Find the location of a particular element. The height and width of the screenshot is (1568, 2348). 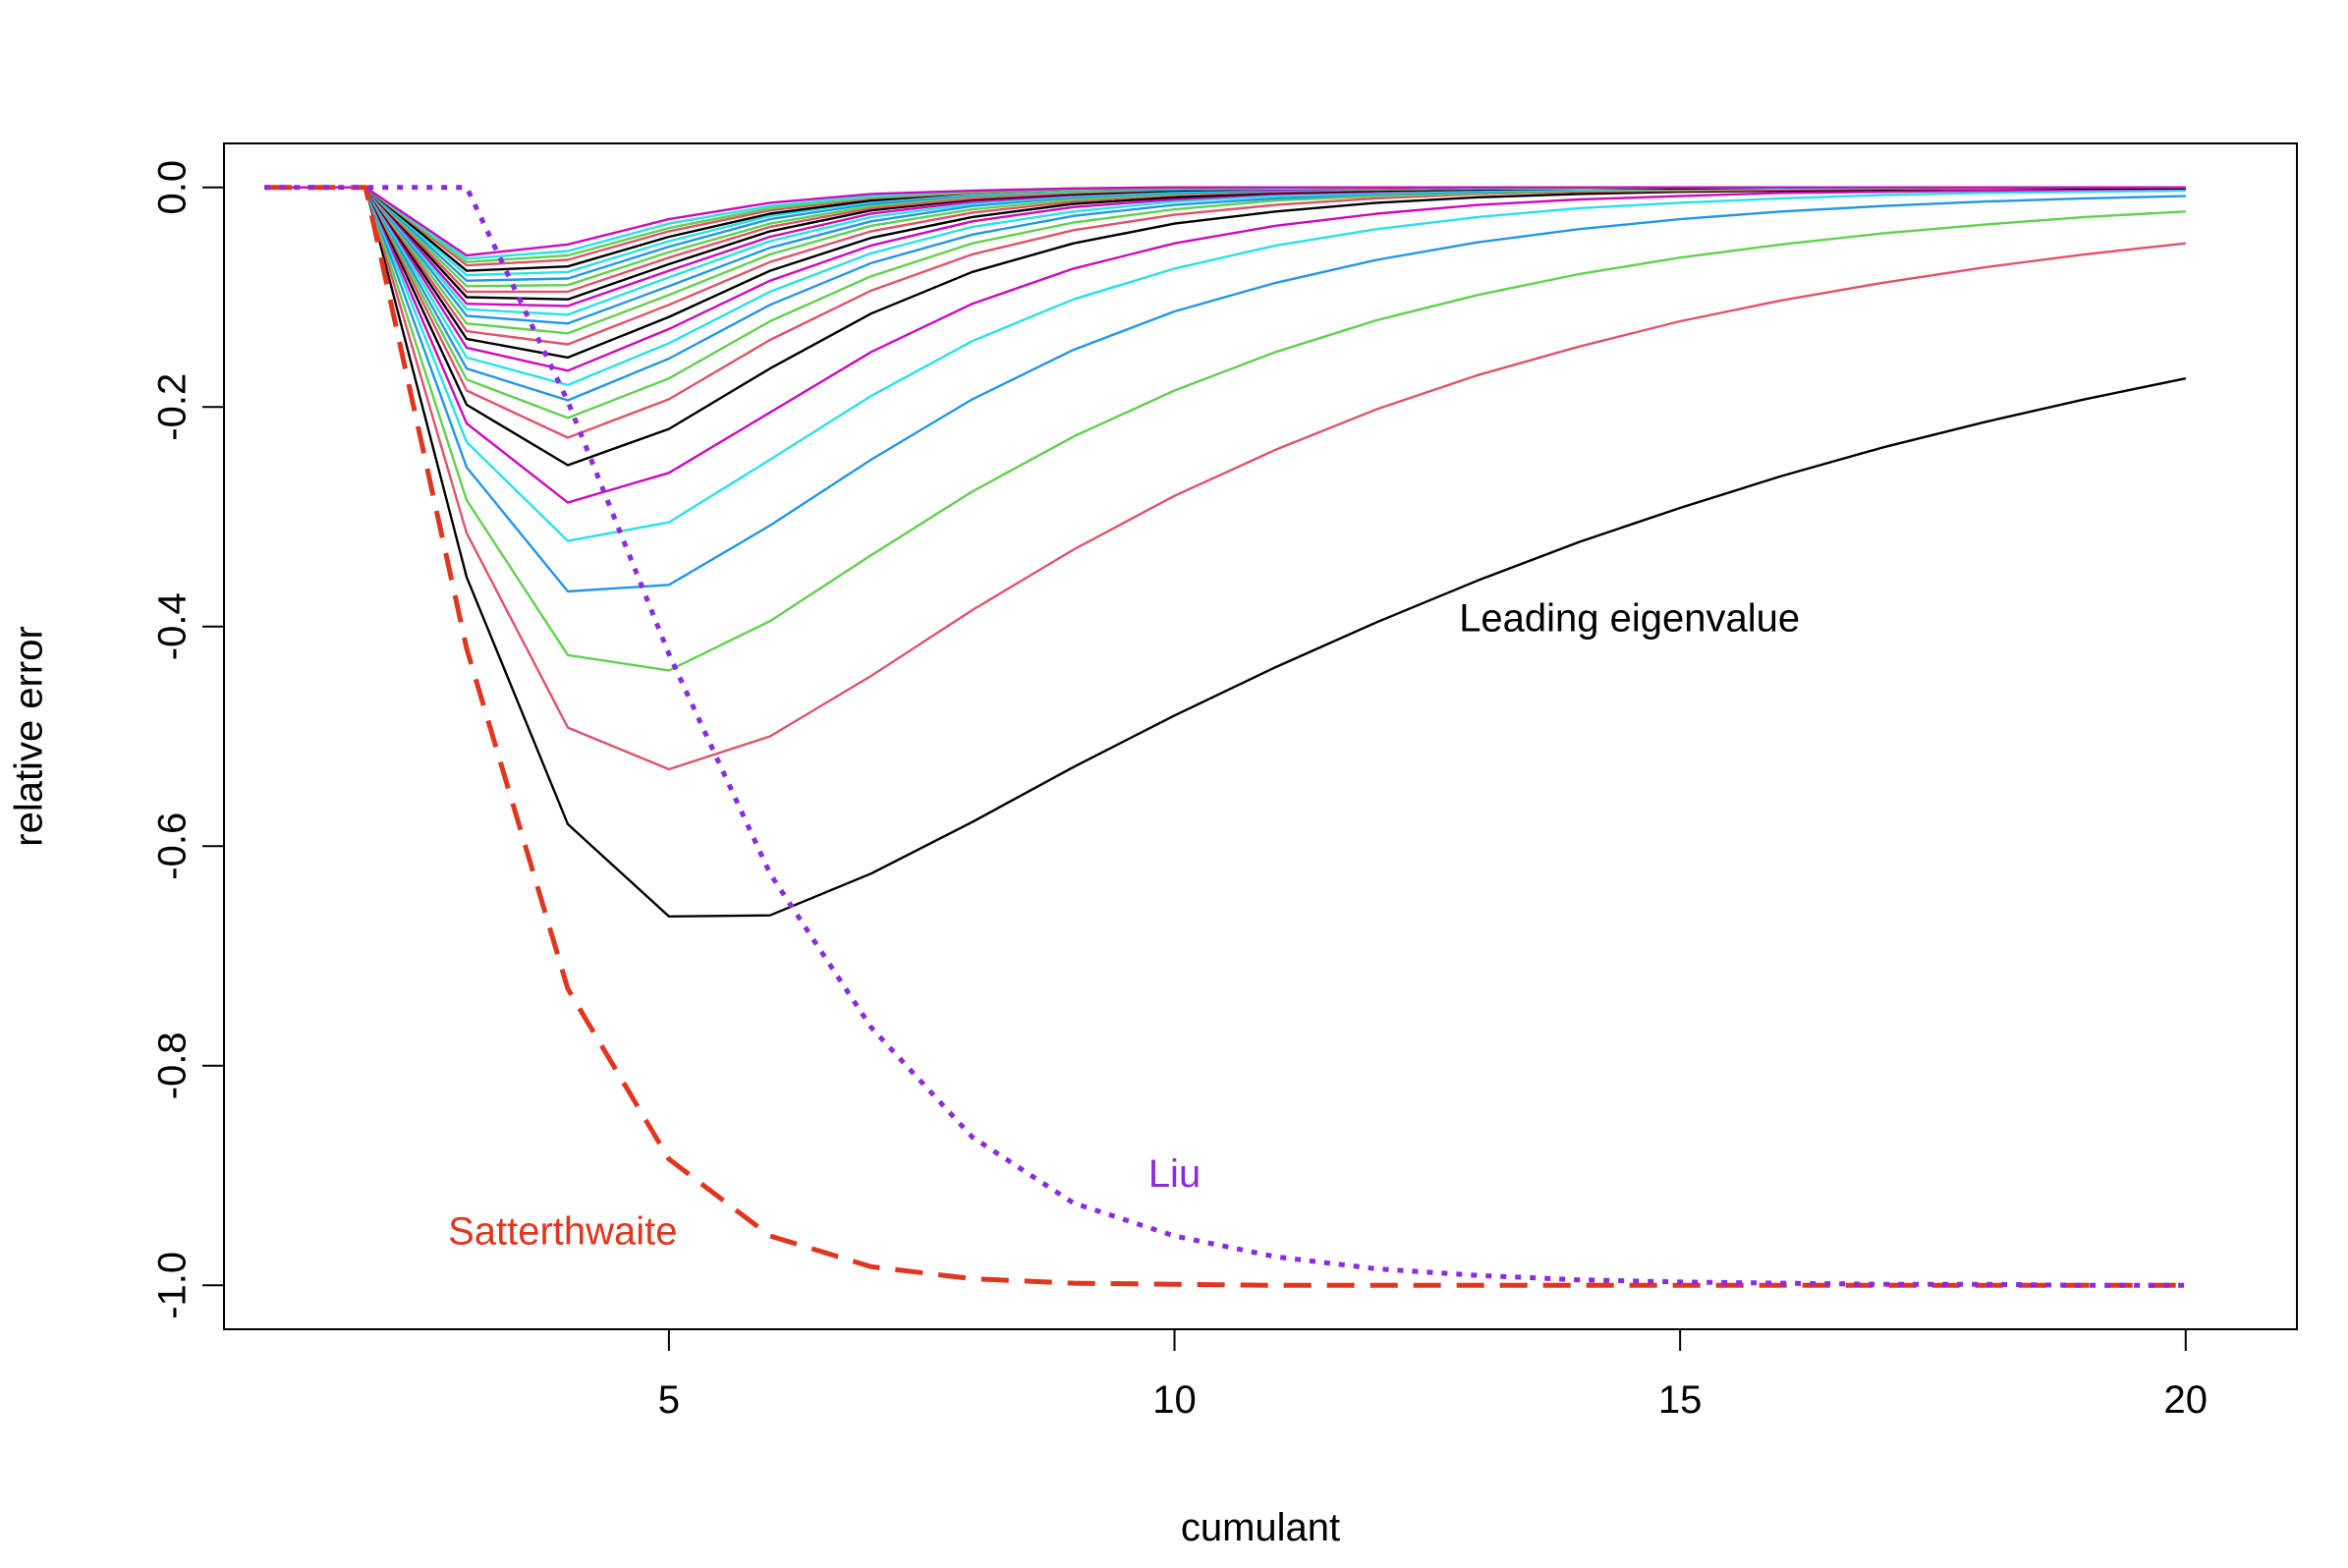

x-tick-label: 10 is located at coordinates (1174, 1400).